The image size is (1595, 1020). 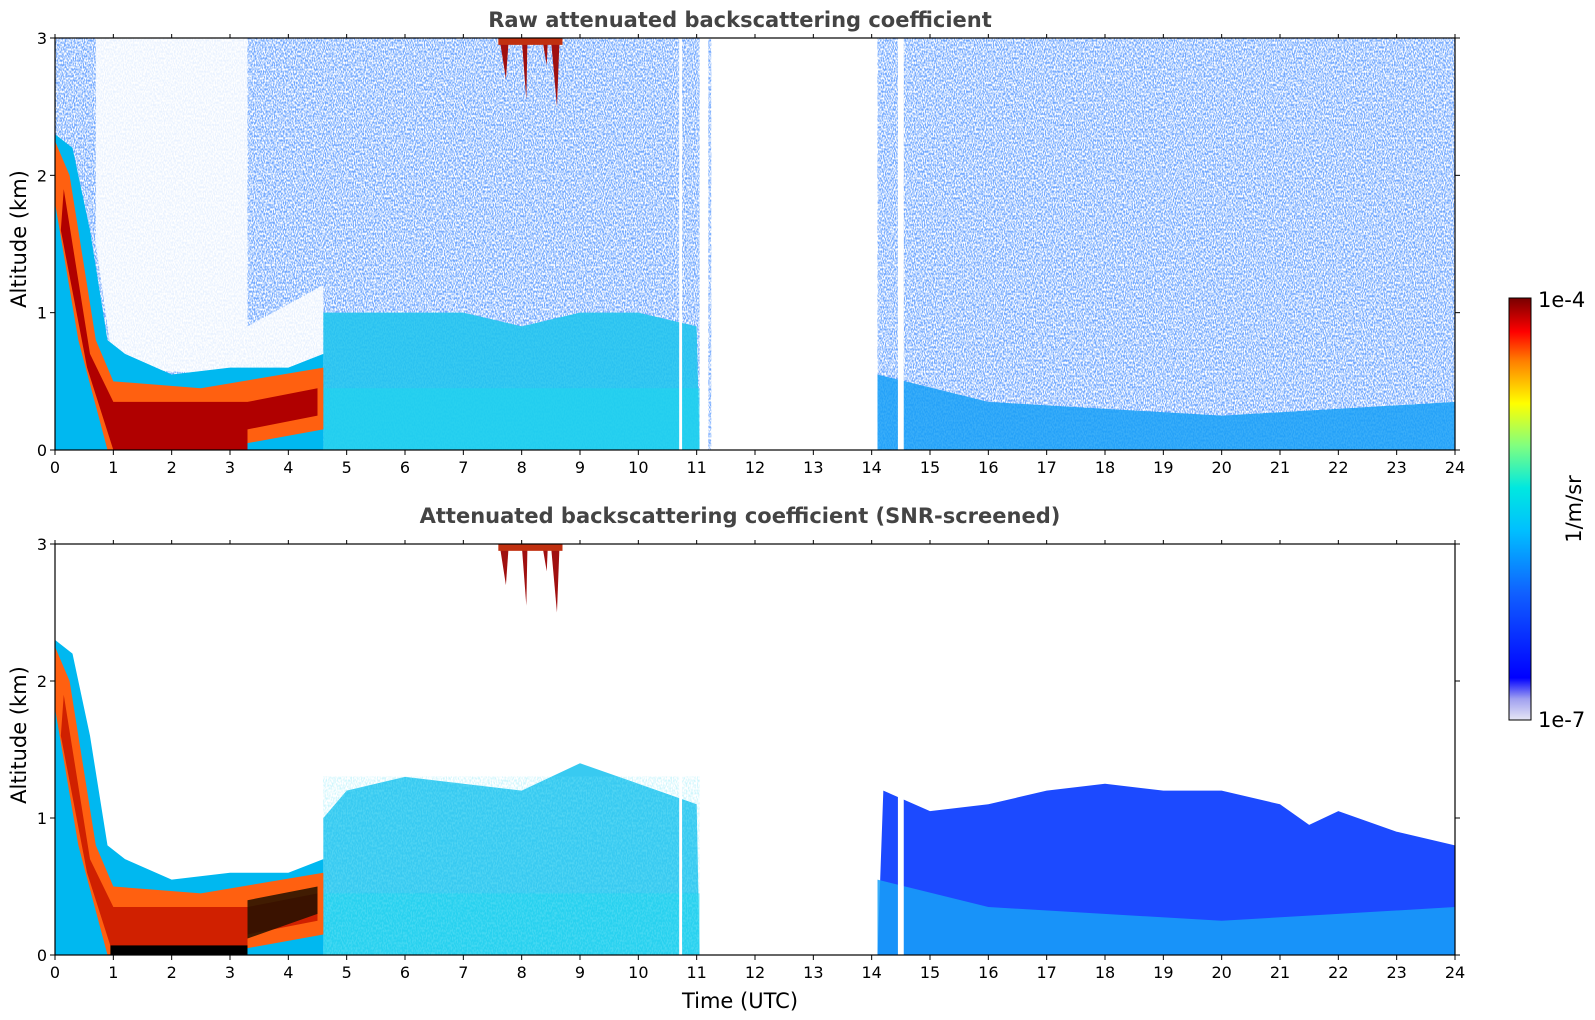 What do you see at coordinates (19, 239) in the screenshot?
I see `panel1-y-axis-label: Altitude (km)` at bounding box center [19, 239].